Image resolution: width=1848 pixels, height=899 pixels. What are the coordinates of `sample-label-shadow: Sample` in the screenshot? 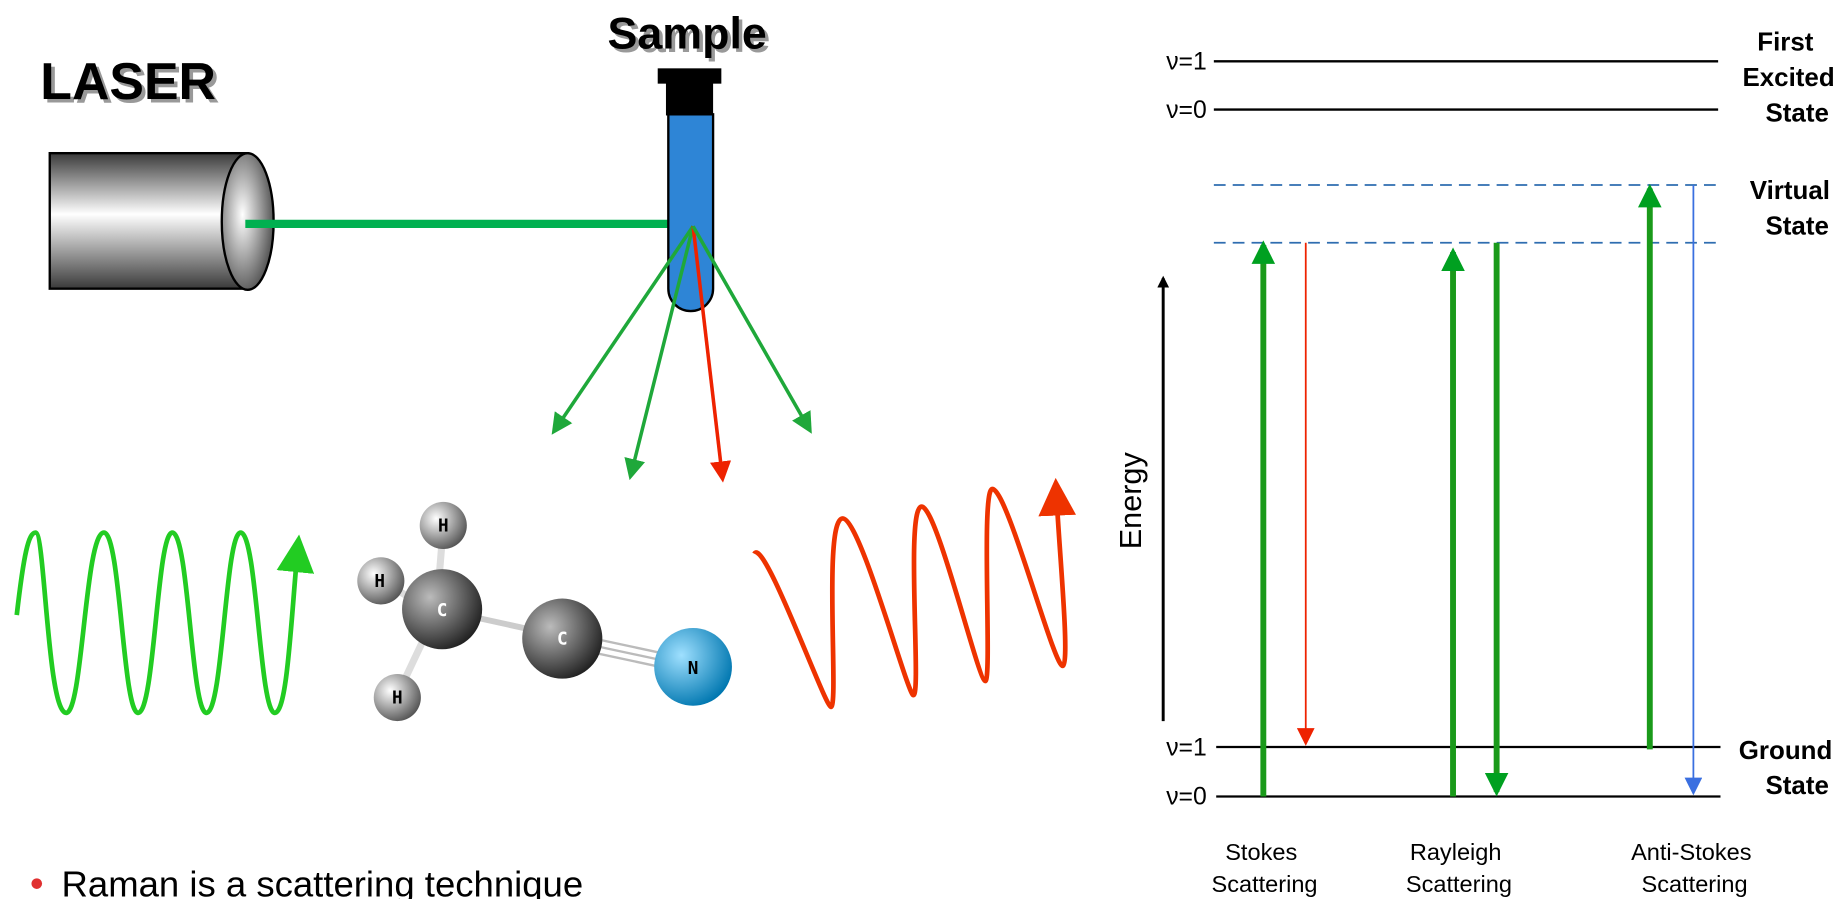 It's located at (690, 37).